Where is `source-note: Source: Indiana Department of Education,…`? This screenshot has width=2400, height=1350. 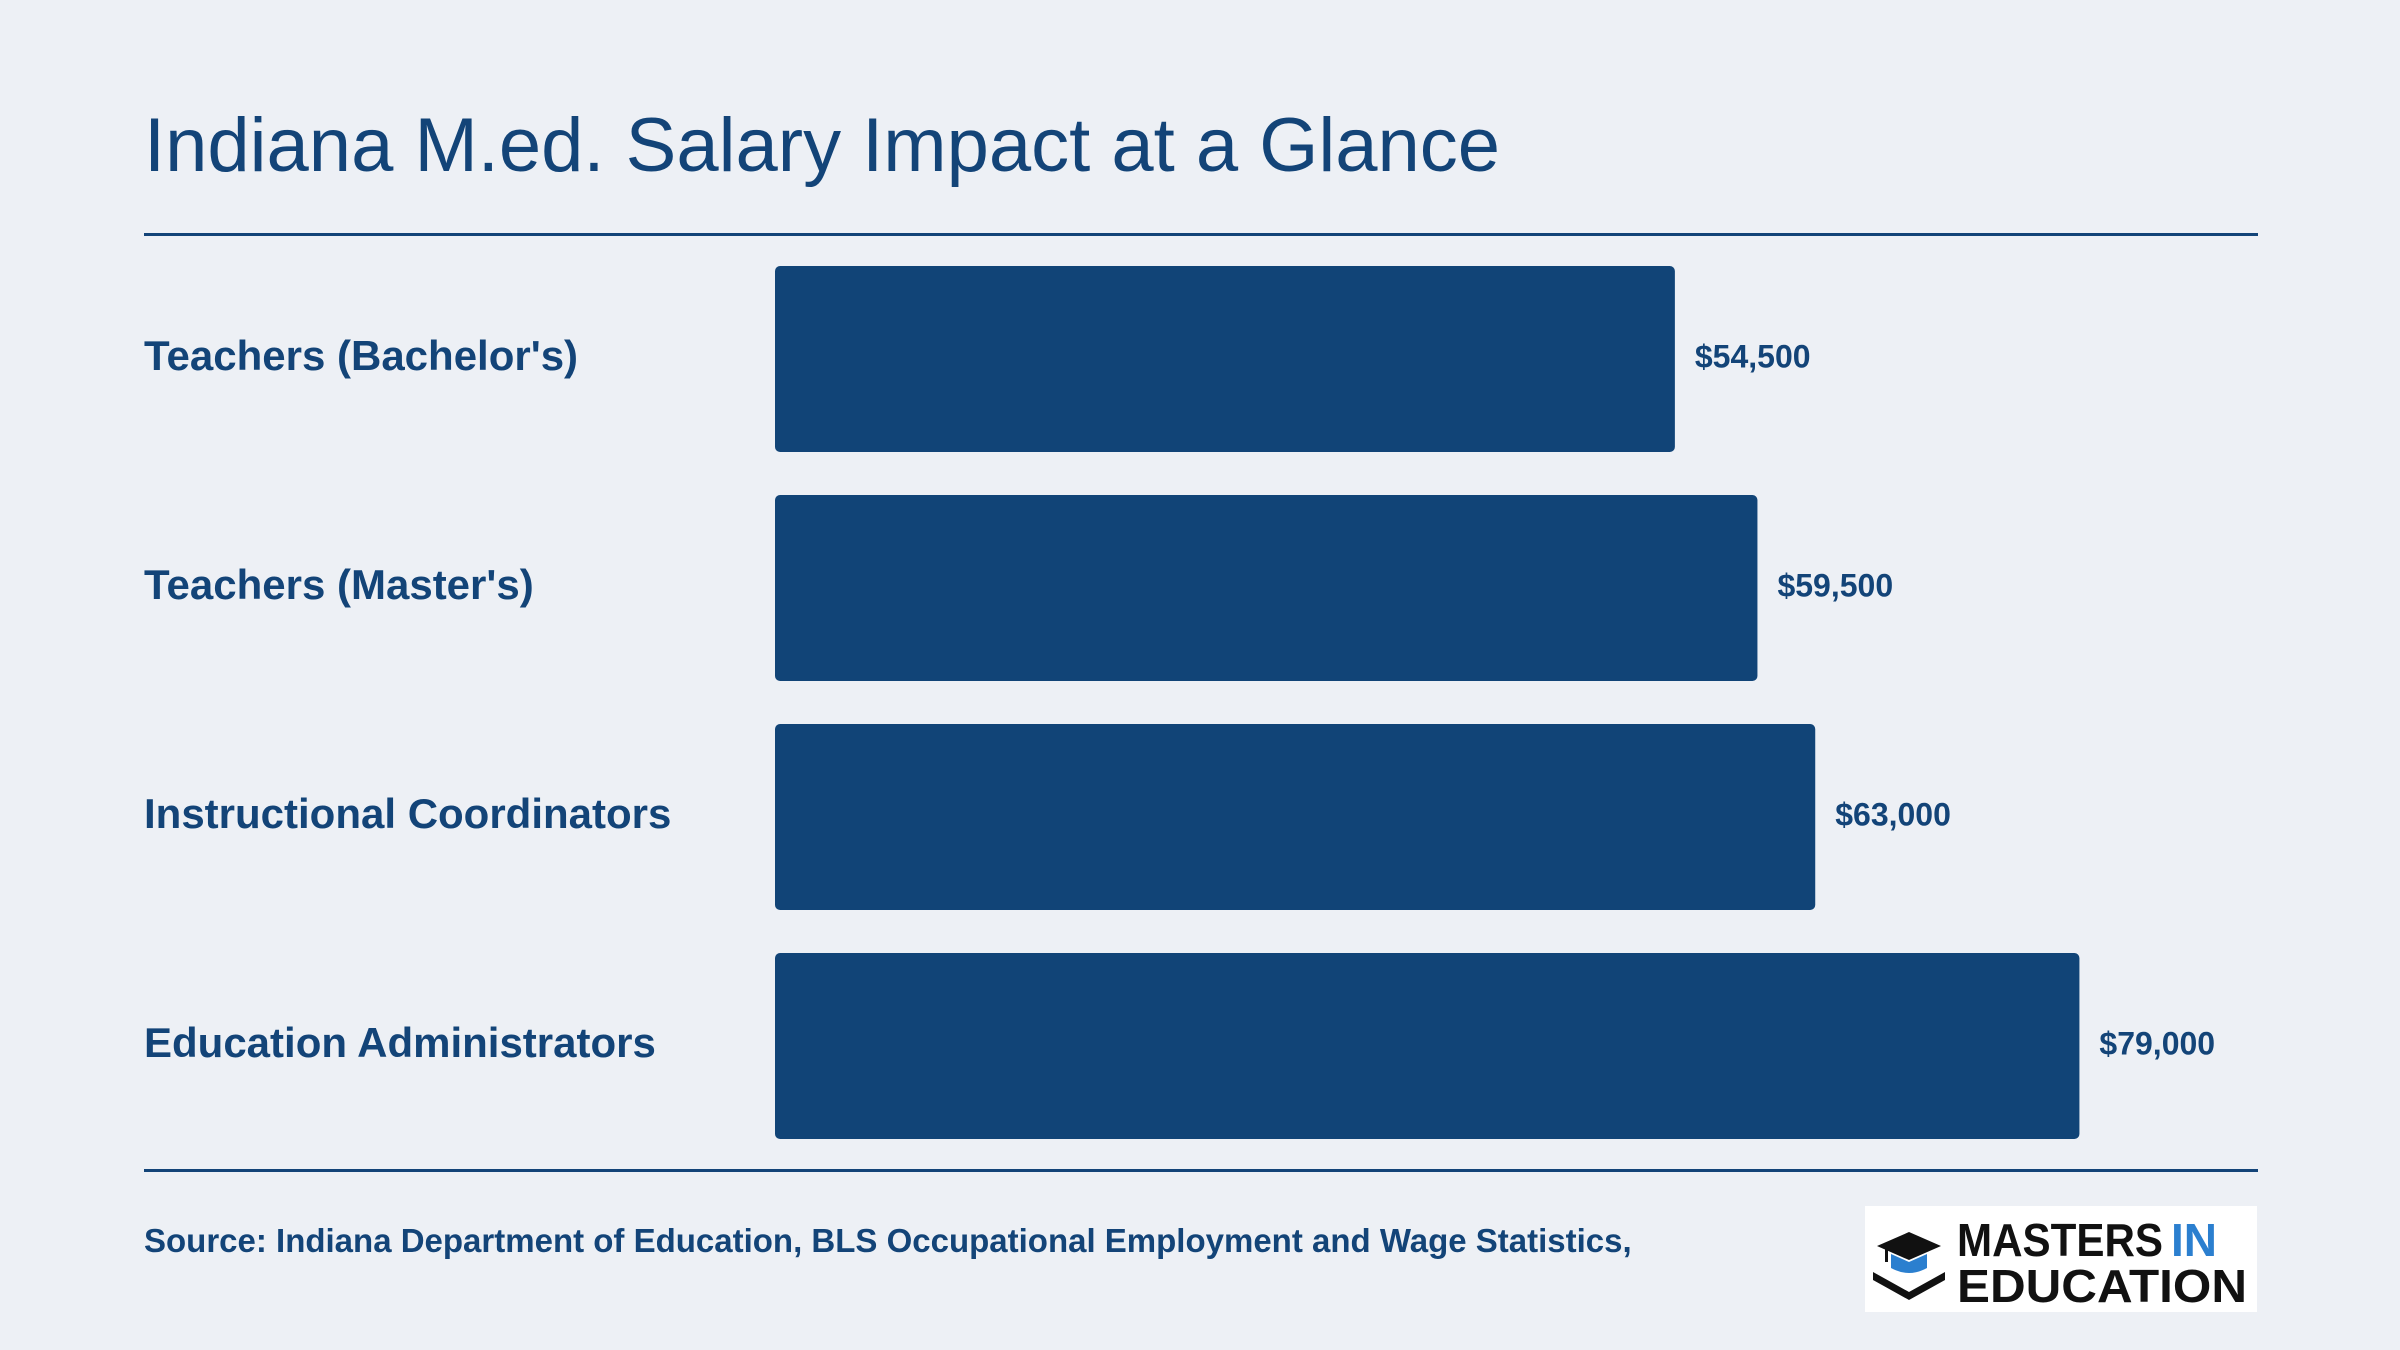
source-note: Source: Indiana Department of Education,… is located at coordinates (888, 1240).